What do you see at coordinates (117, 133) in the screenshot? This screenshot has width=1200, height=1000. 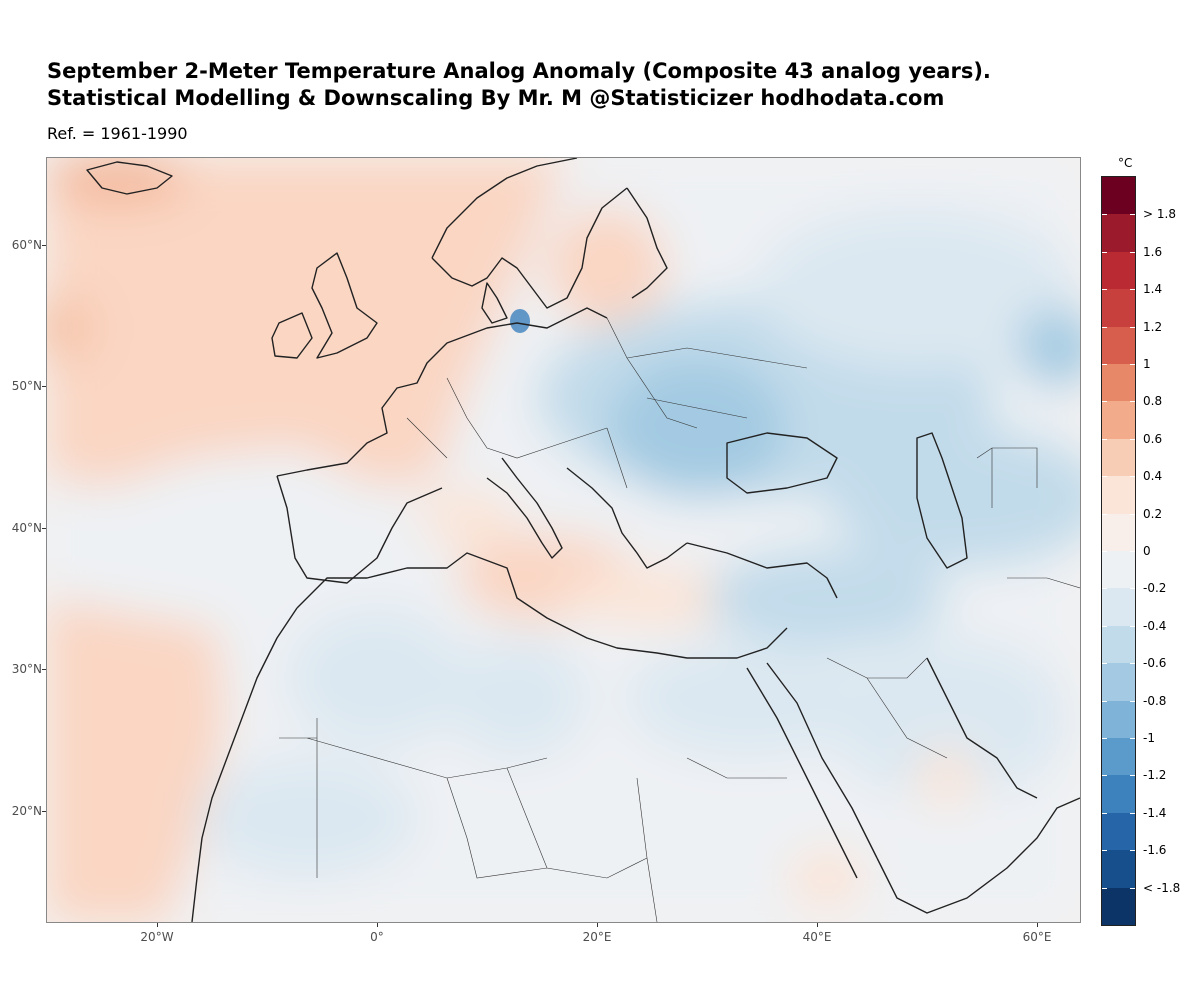 I see `reference-period: Ref. = 1961-1990` at bounding box center [117, 133].